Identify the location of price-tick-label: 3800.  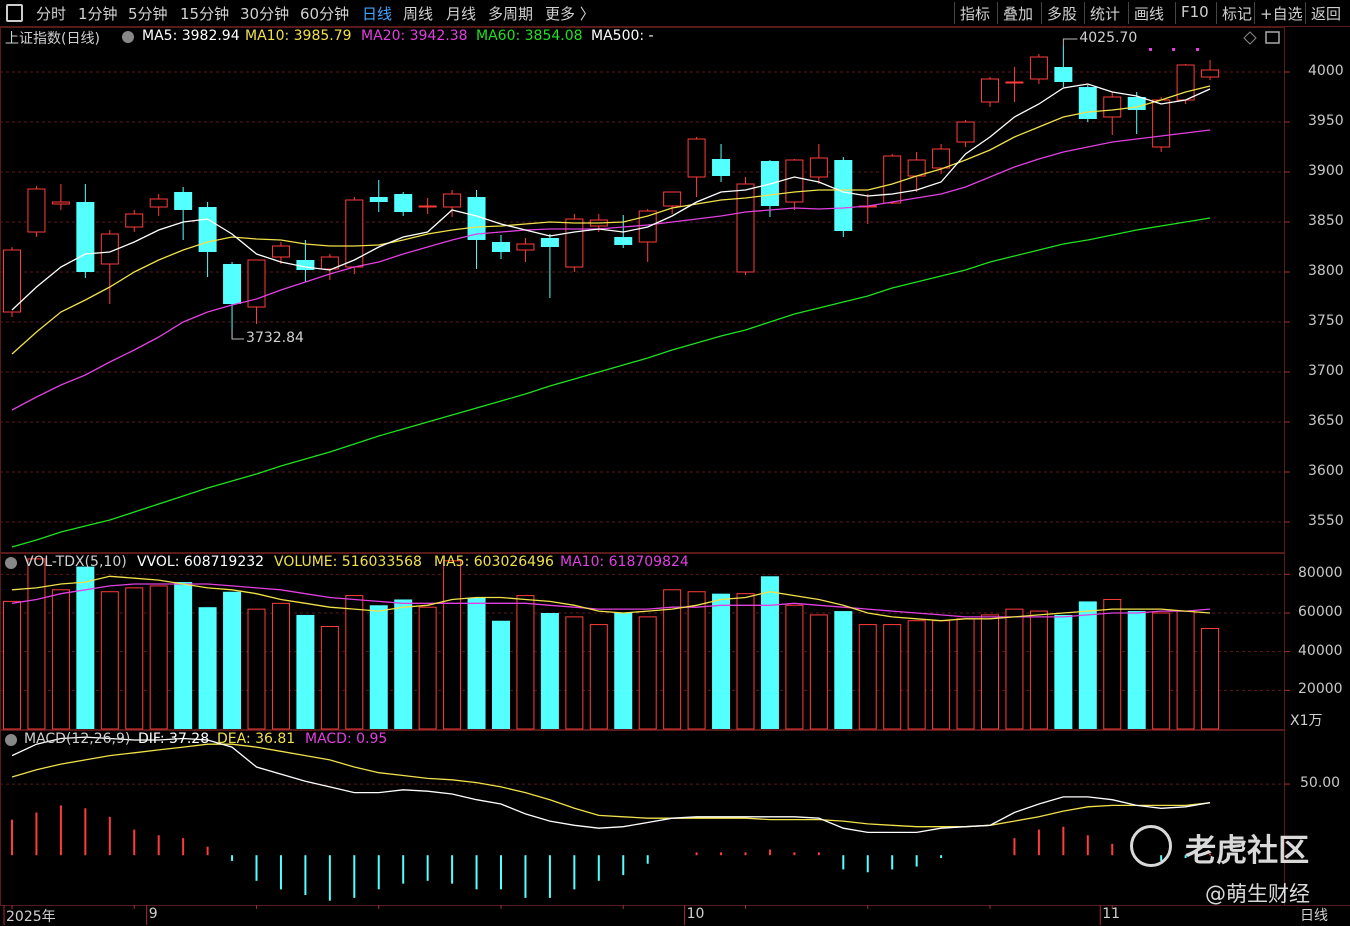
(1326, 271).